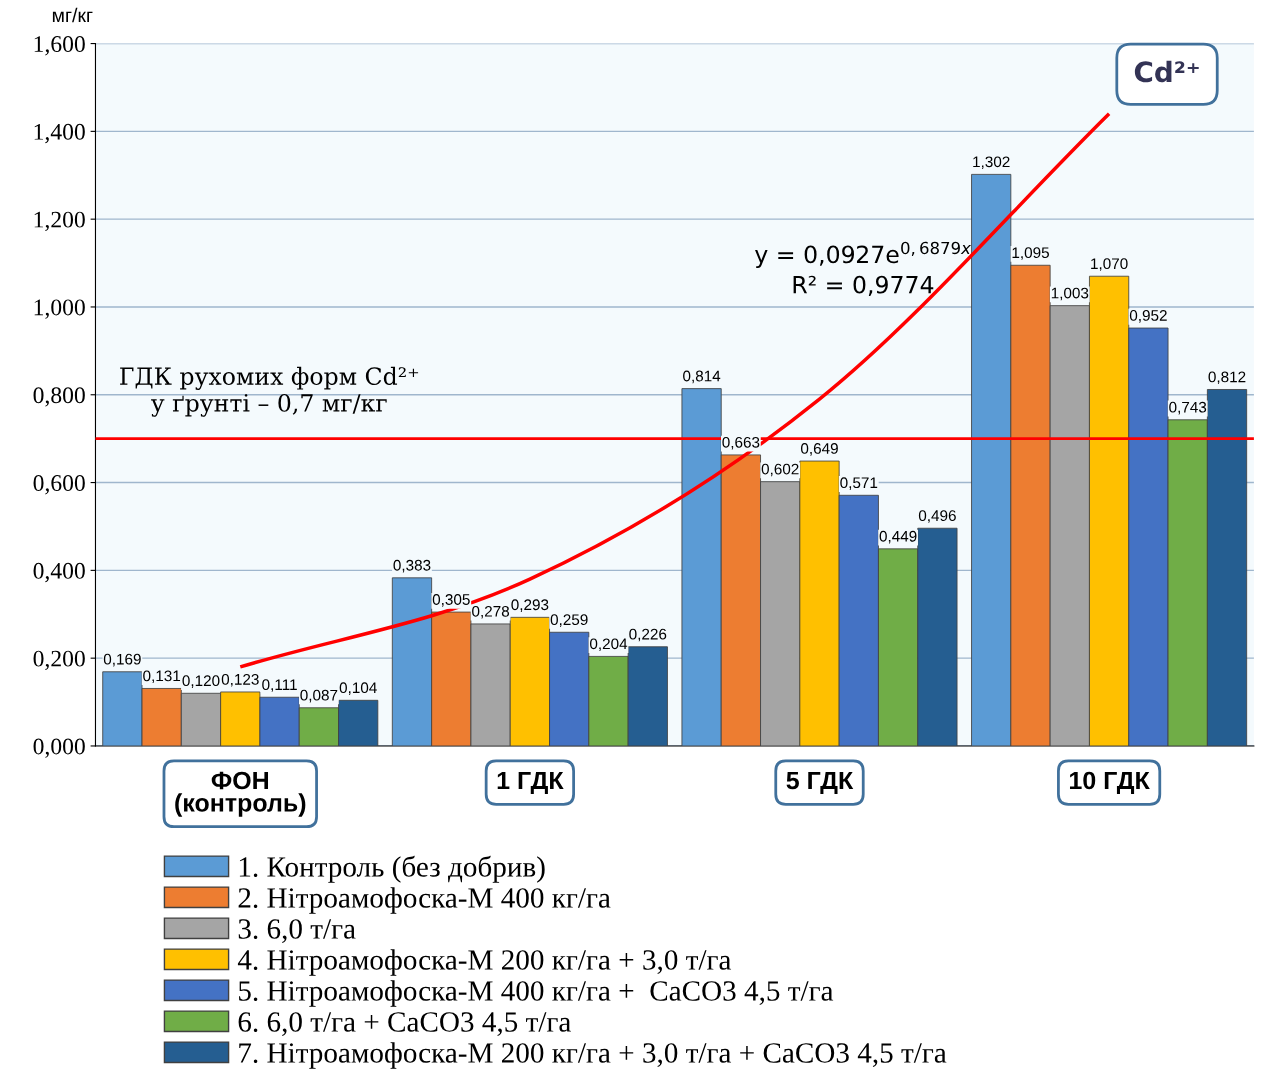 The image size is (1273, 1089). Describe the element at coordinates (279, 685) in the screenshot. I see `data-label: 0,111` at that location.